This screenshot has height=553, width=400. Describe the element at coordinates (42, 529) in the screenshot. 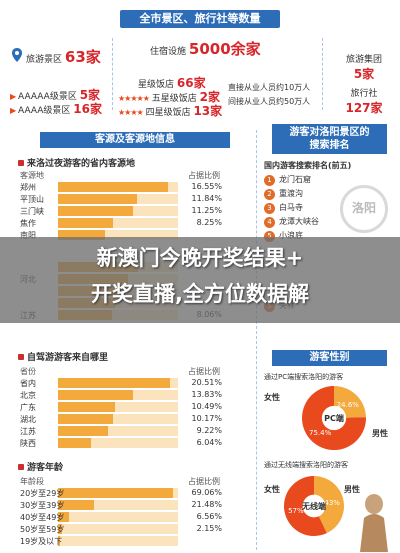

I see `category-label: 50岁至59岁` at that location.